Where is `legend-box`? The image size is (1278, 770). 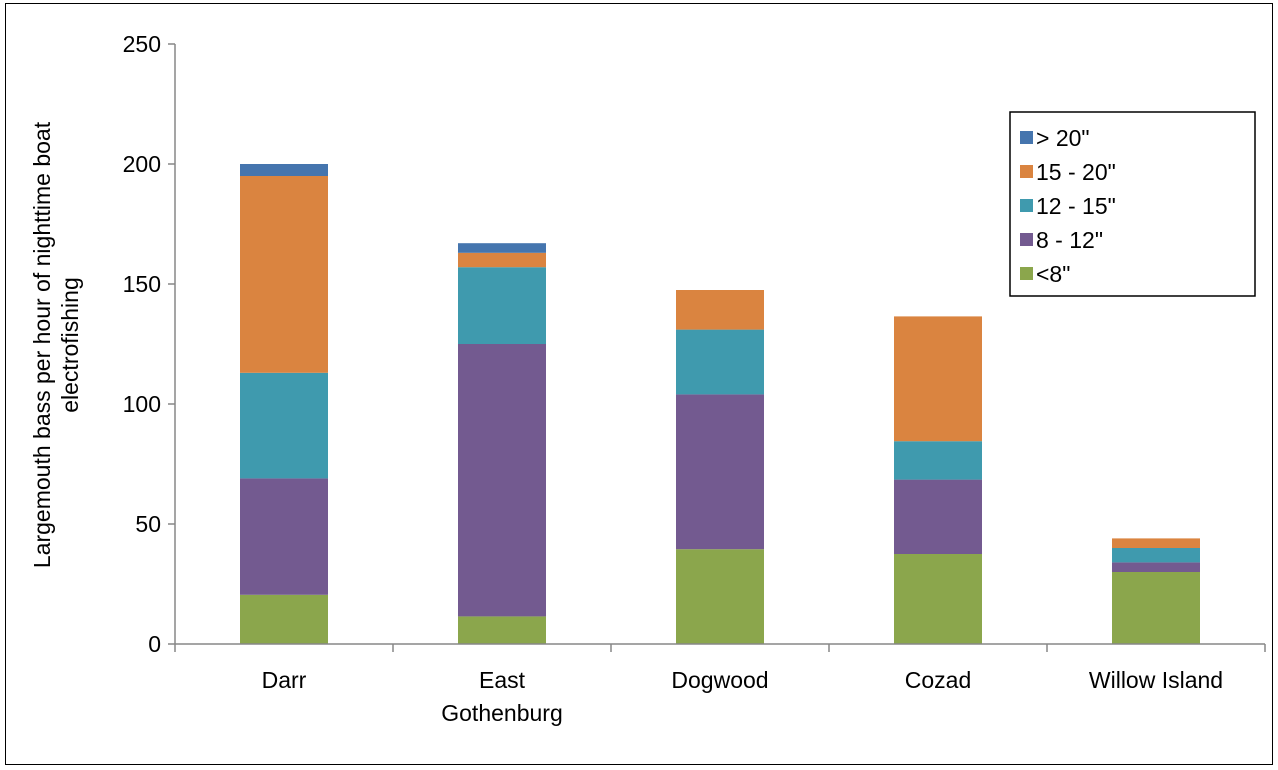 legend-box is located at coordinates (1132, 204).